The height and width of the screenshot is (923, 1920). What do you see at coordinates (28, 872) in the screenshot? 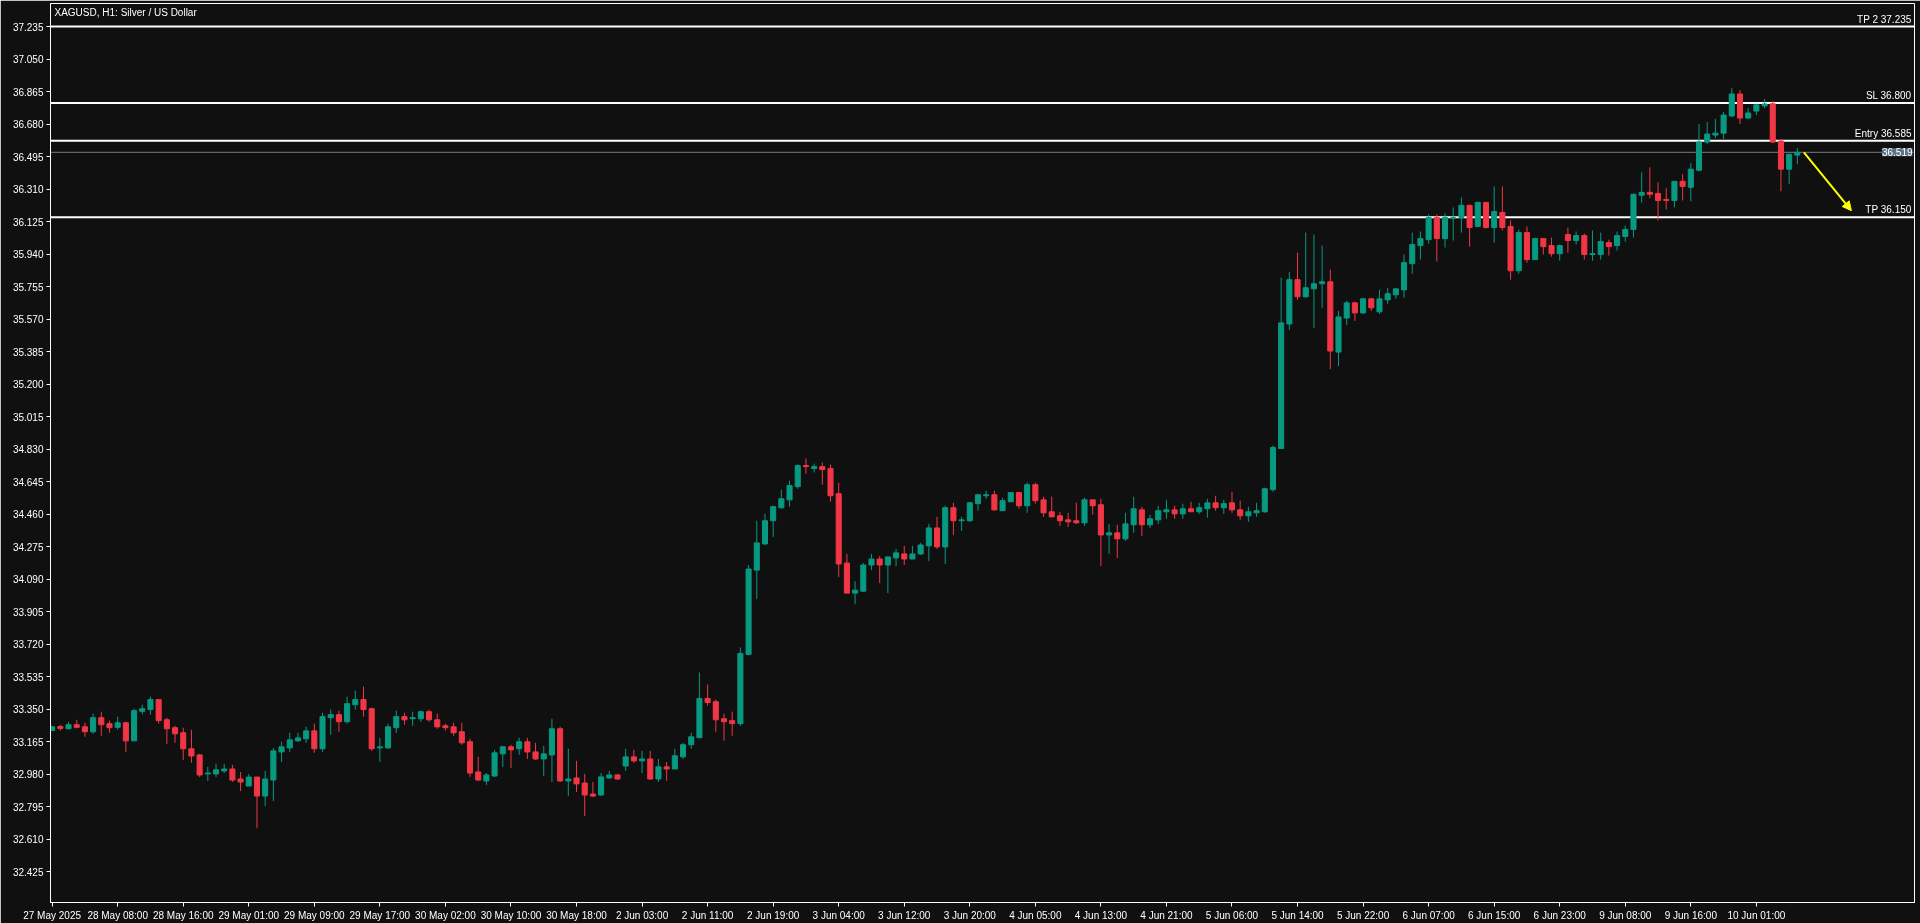
I see `y-tick-label: 32.425` at bounding box center [28, 872].